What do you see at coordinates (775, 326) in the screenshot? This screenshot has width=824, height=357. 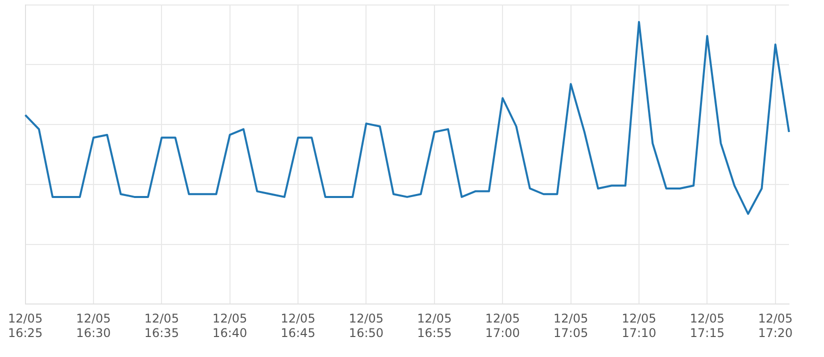 I see `x-tick-label: 12/05 17:20` at bounding box center [775, 326].